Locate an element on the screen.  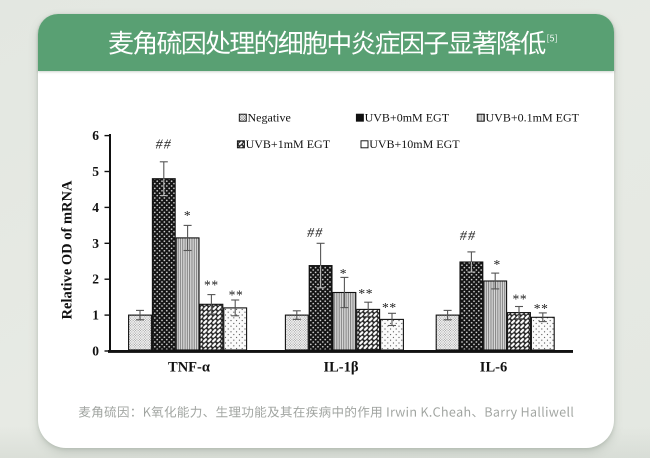
svg-text: 5 is located at coordinates (95, 171).